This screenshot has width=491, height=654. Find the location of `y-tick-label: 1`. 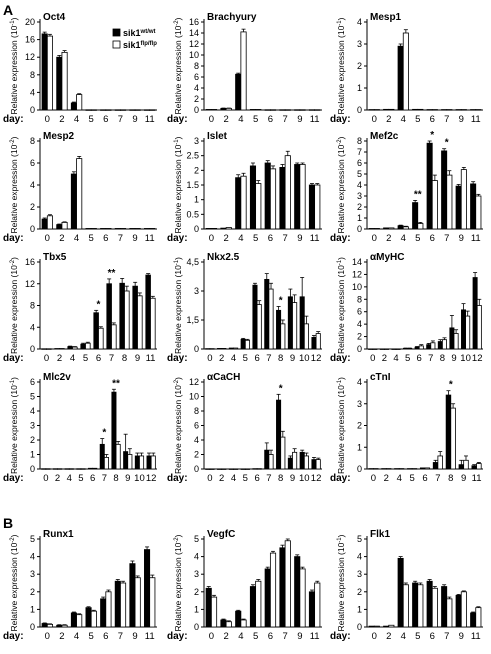

y-tick-label: 1 is located at coordinates (359, 218).